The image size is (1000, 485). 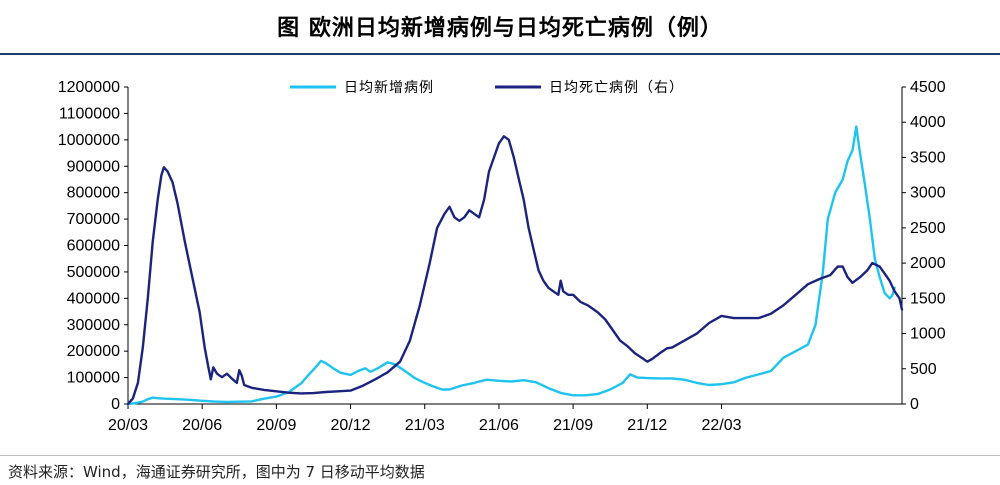 I want to click on y-left-tick-label: 300000, so click(x=93, y=325).